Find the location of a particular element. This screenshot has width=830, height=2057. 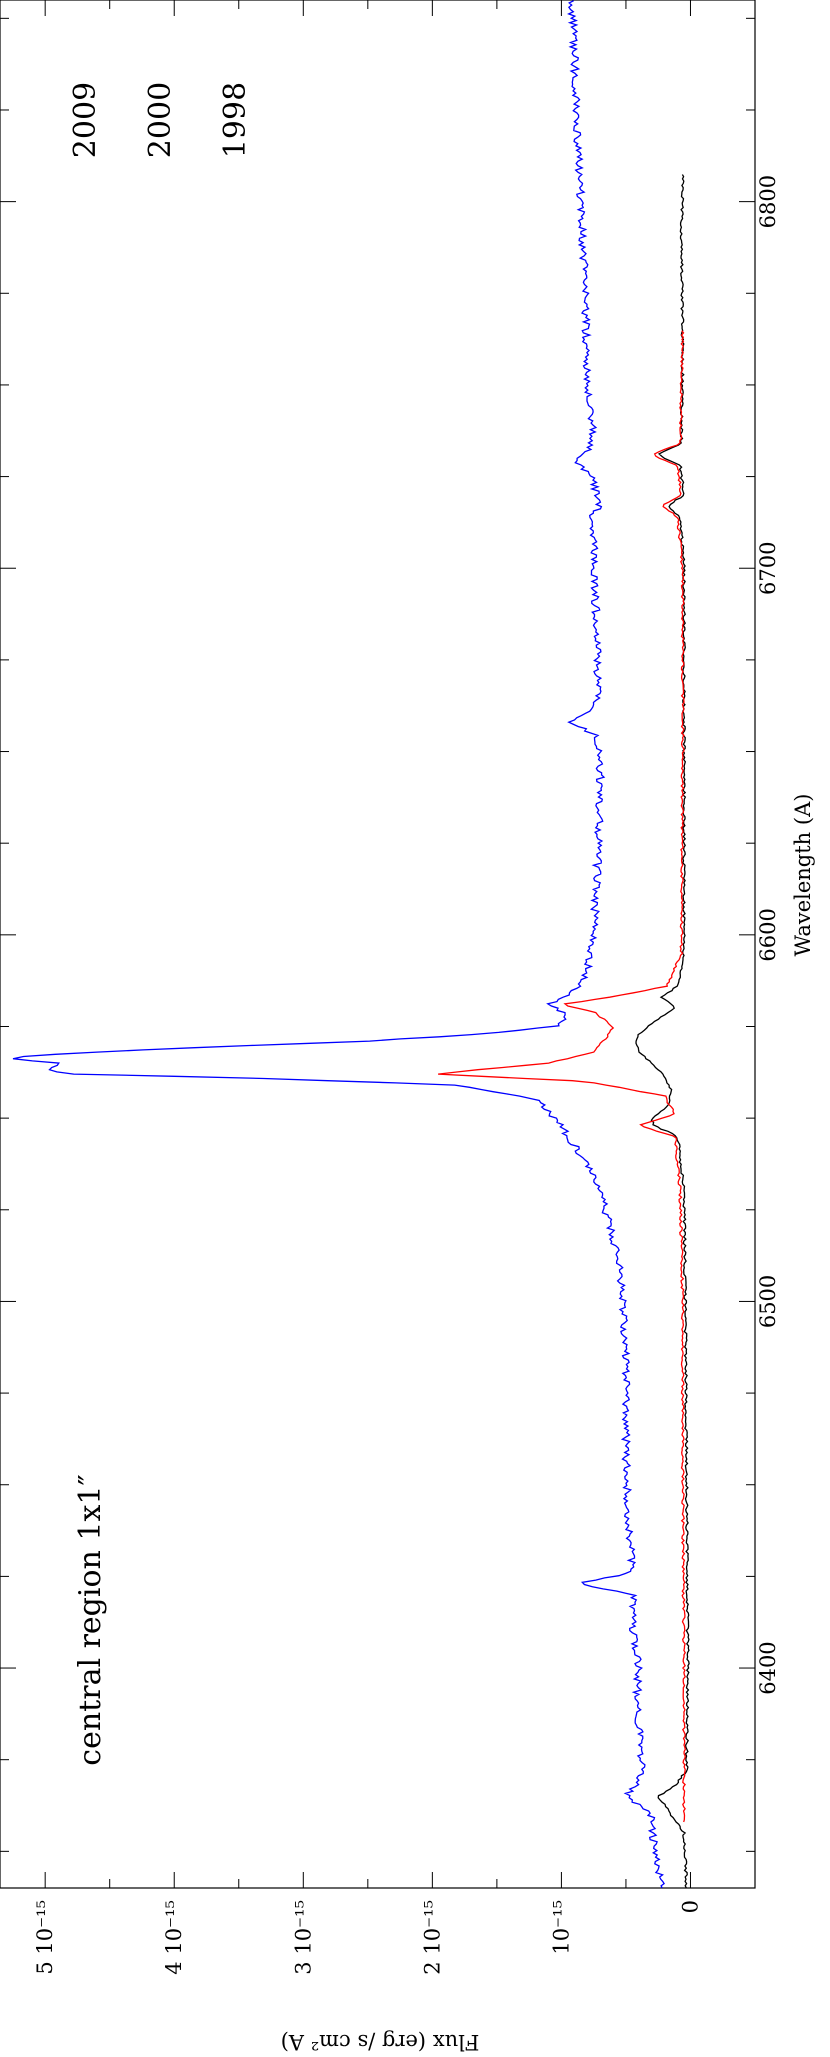

flux-tick-label: 10⁻¹⁵ is located at coordinates (561, 1927).